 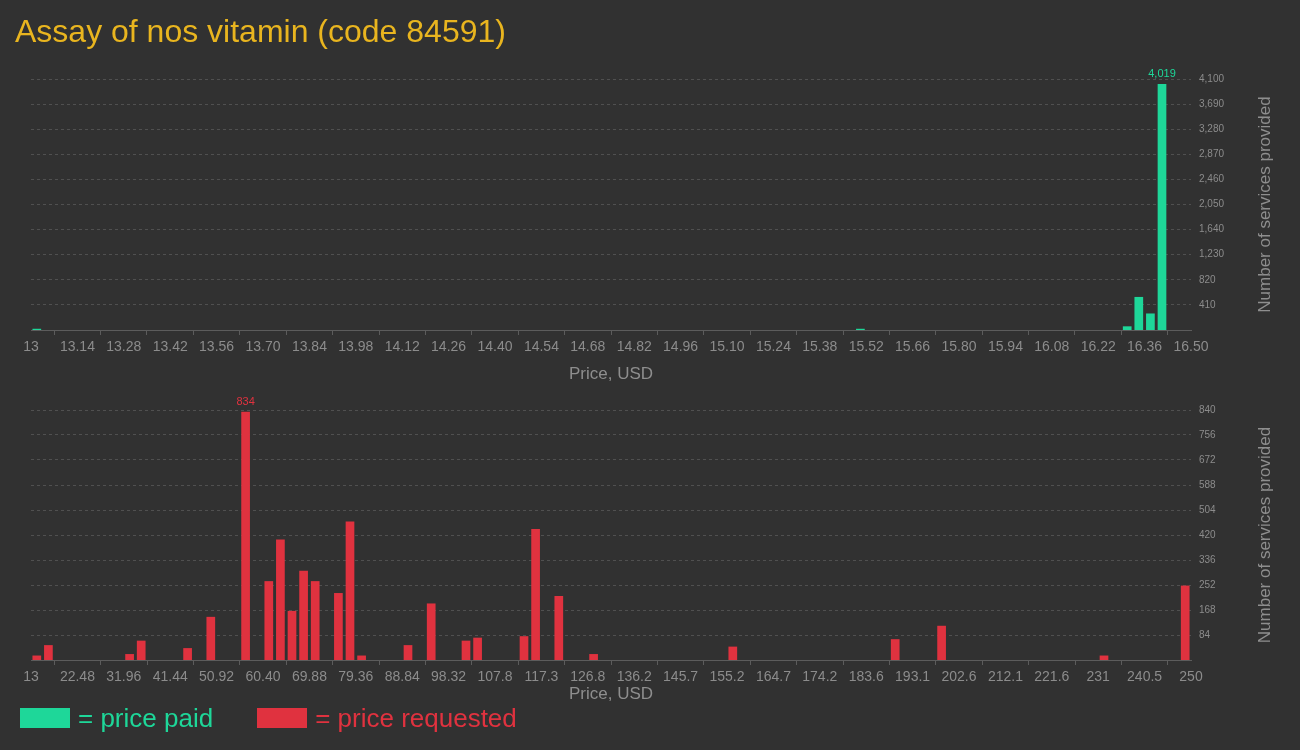 I want to click on x-tick-label: 16.50, so click(x=1191, y=346).